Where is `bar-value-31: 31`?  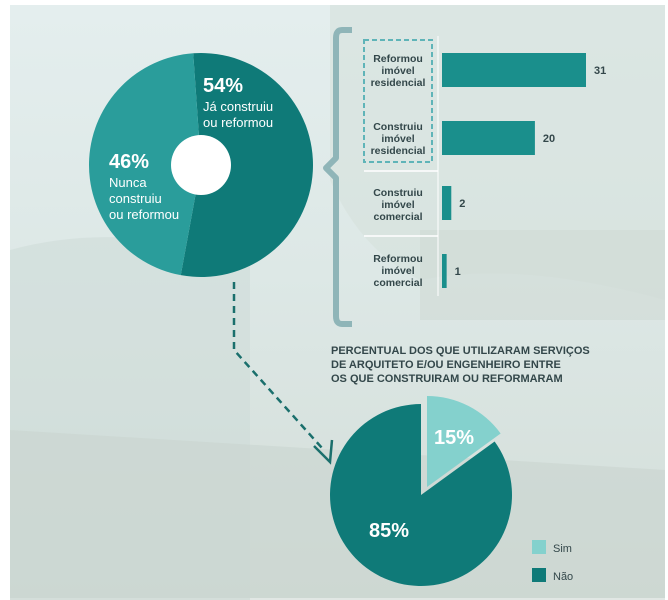 bar-value-31: 31 is located at coordinates (600, 71).